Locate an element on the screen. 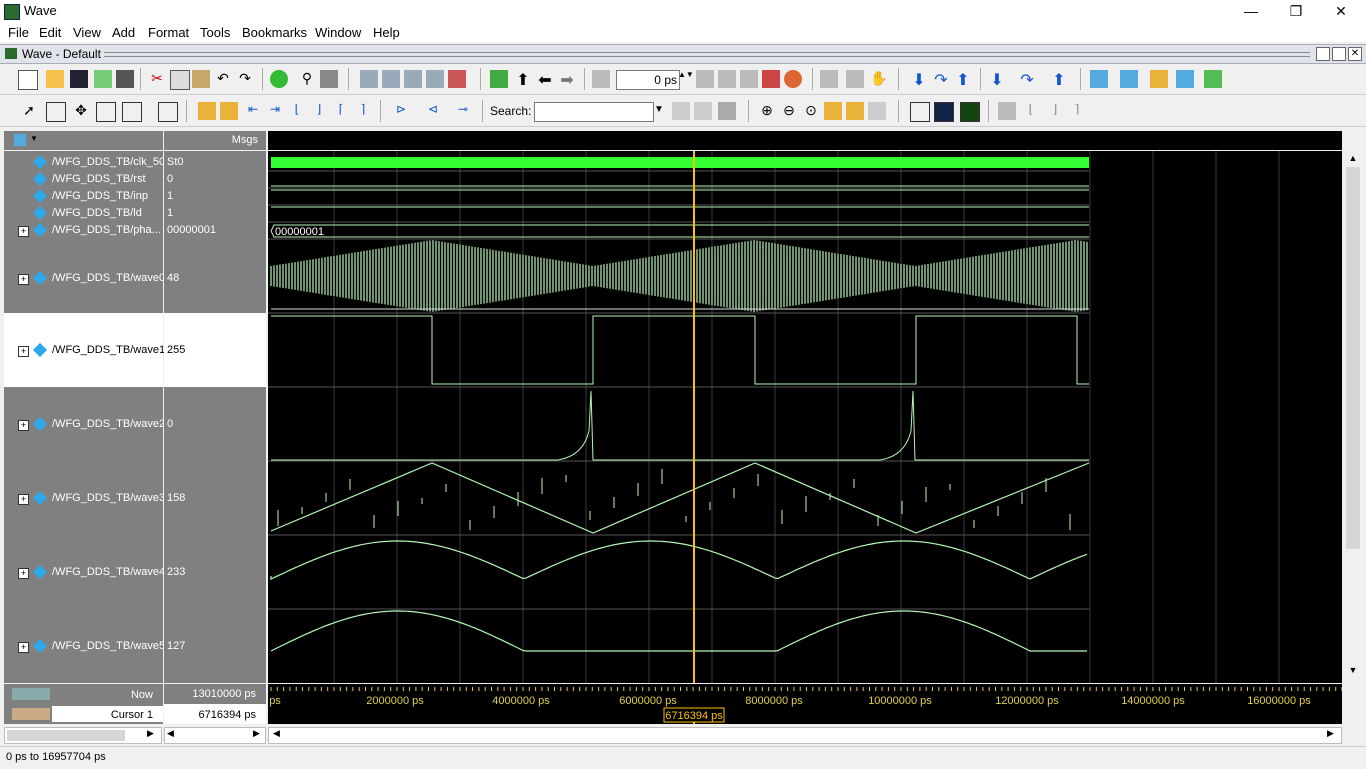 This screenshot has width=1366, height=769. step-out-icon: ⬆ is located at coordinates (963, 80).